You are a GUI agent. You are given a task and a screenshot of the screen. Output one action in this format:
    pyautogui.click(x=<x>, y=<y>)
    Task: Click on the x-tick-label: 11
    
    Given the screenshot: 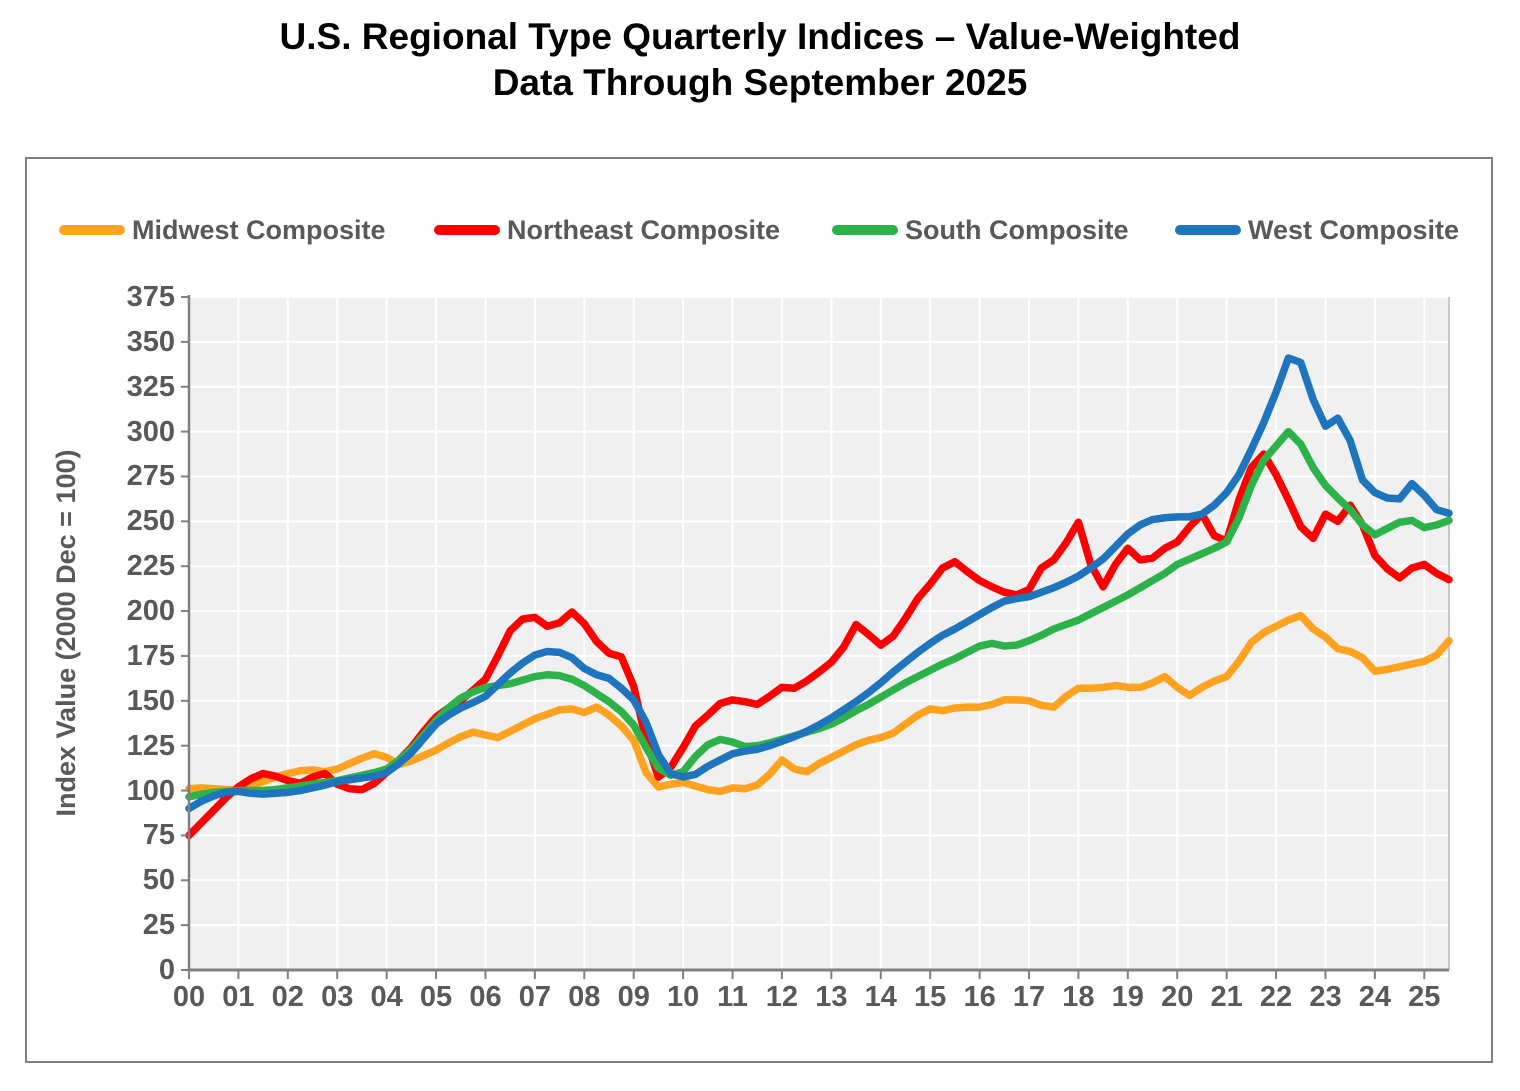 What is the action you would take?
    pyautogui.click(x=732, y=997)
    